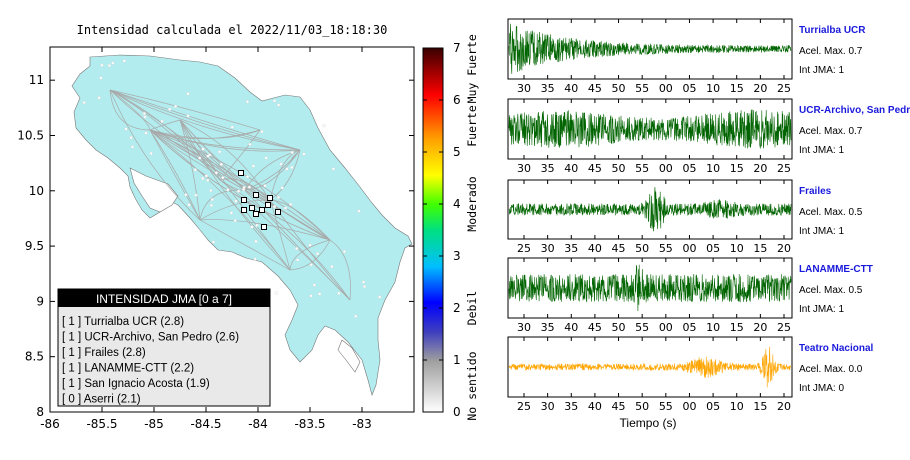  Describe the element at coordinates (104, 353) in the screenshot. I see `legend-item: [ 1 ] Frailes (2.8)` at that location.